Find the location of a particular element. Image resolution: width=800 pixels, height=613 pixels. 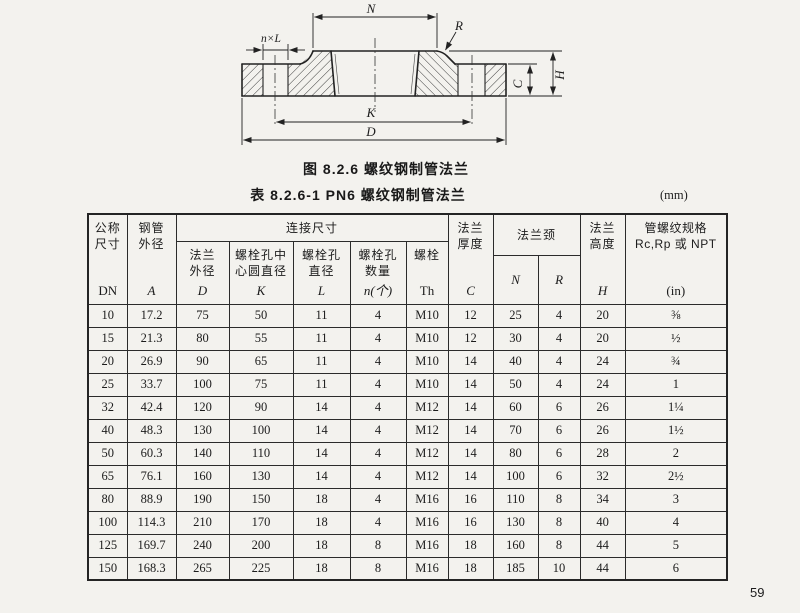

table-cell: 100 is located at coordinates (107, 522).